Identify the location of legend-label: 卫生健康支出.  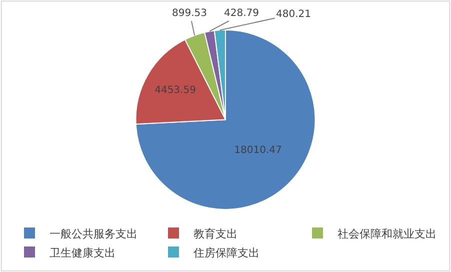
(83, 253).